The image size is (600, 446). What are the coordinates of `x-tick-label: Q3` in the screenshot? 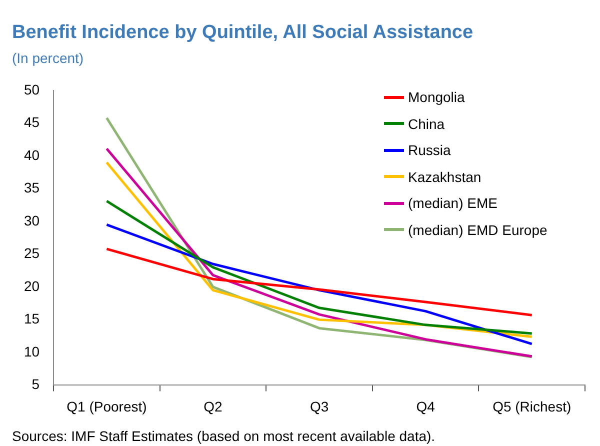 It's located at (319, 406).